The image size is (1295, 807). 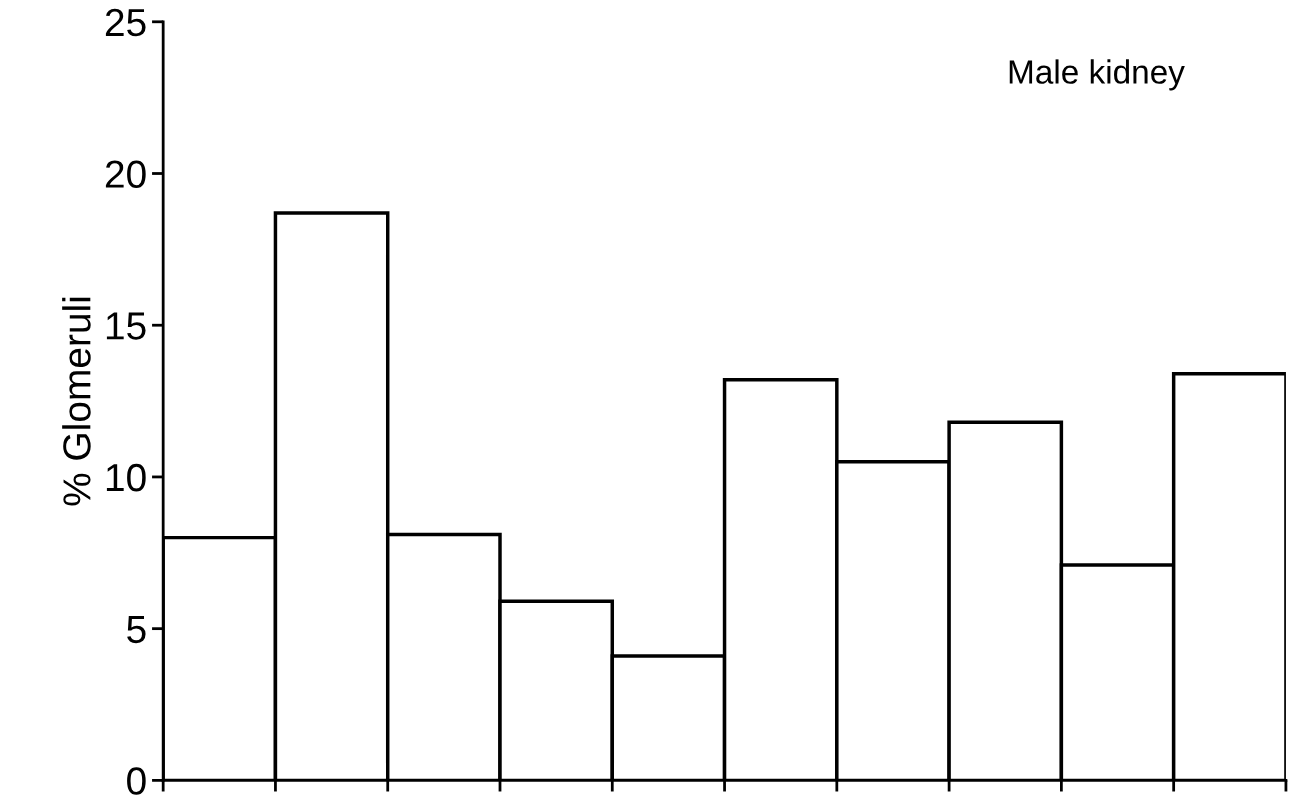 I want to click on y-tick-label: 25, so click(x=125, y=22).